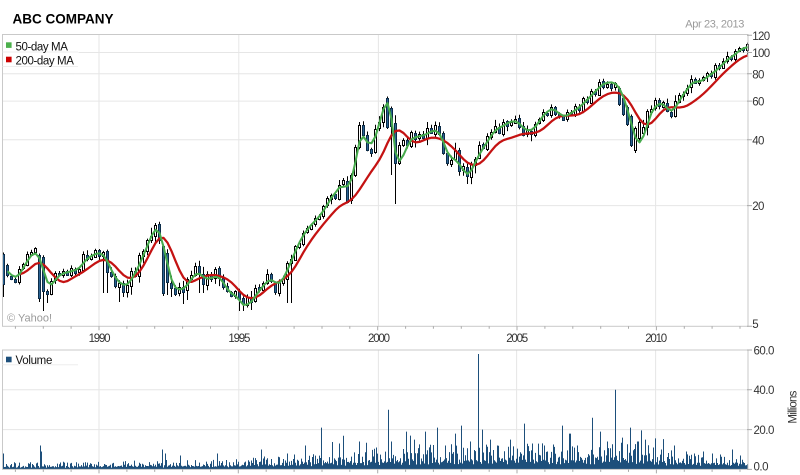 The image size is (800, 475). Describe the element at coordinates (517, 339) in the screenshot. I see `svg-text: 2005` at that location.